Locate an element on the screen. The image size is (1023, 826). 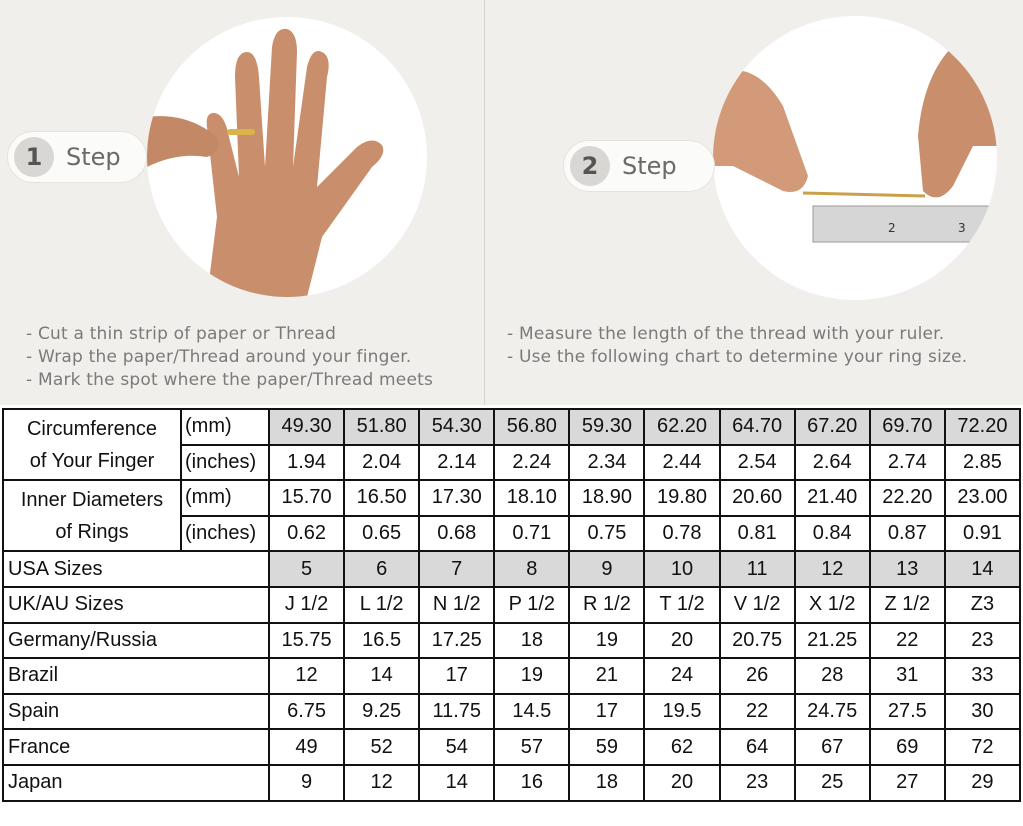
table-cell: 33 is located at coordinates (982, 676).